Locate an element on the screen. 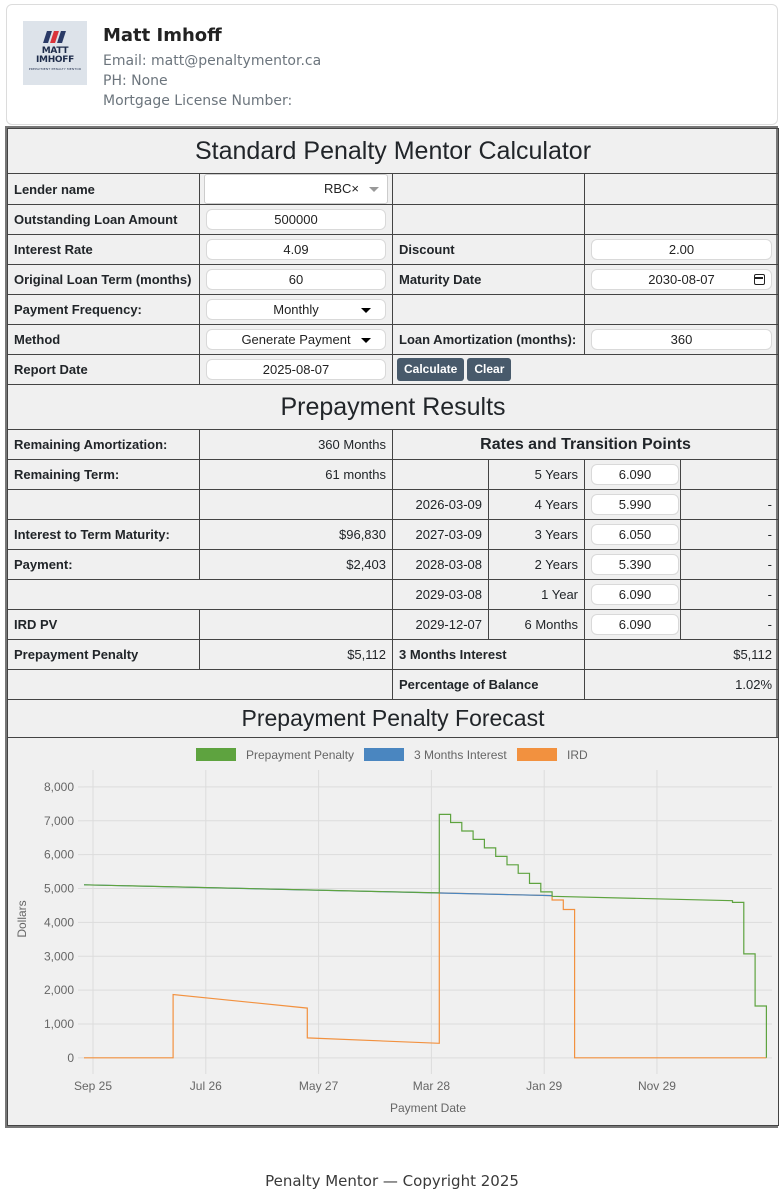 The image size is (784, 1200). y-tick-label: 0 is located at coordinates (70, 1058).